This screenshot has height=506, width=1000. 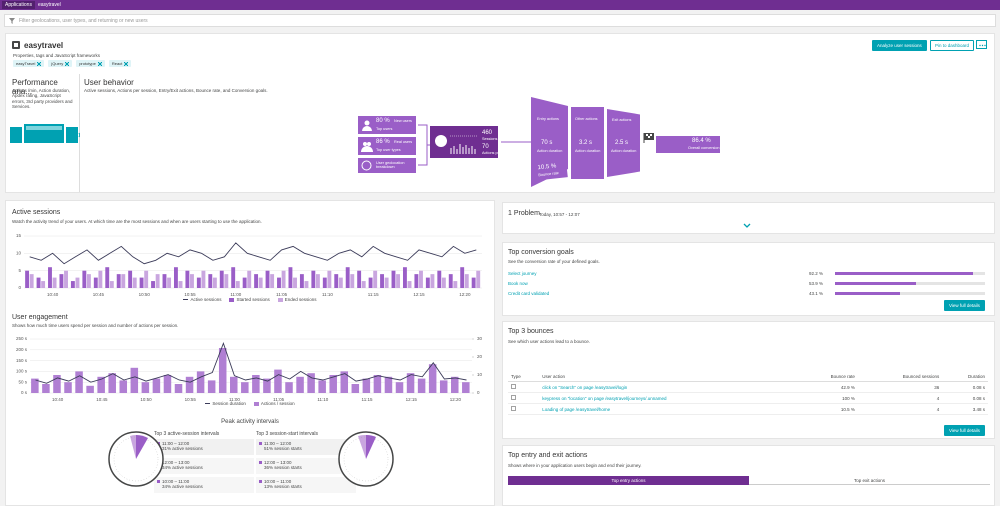 I want to click on actions-label: Actions per session, so click(x=498, y=153).